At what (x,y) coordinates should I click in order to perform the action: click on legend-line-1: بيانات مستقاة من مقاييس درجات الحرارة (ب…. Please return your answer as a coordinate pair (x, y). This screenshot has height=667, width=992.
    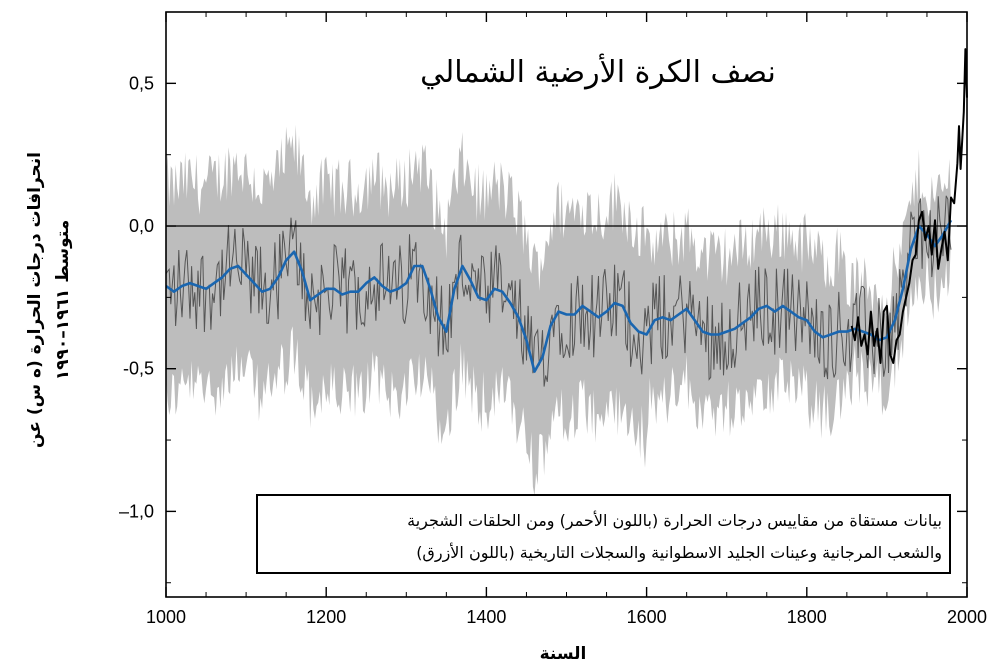
    Looking at the image, I should click on (674, 520).